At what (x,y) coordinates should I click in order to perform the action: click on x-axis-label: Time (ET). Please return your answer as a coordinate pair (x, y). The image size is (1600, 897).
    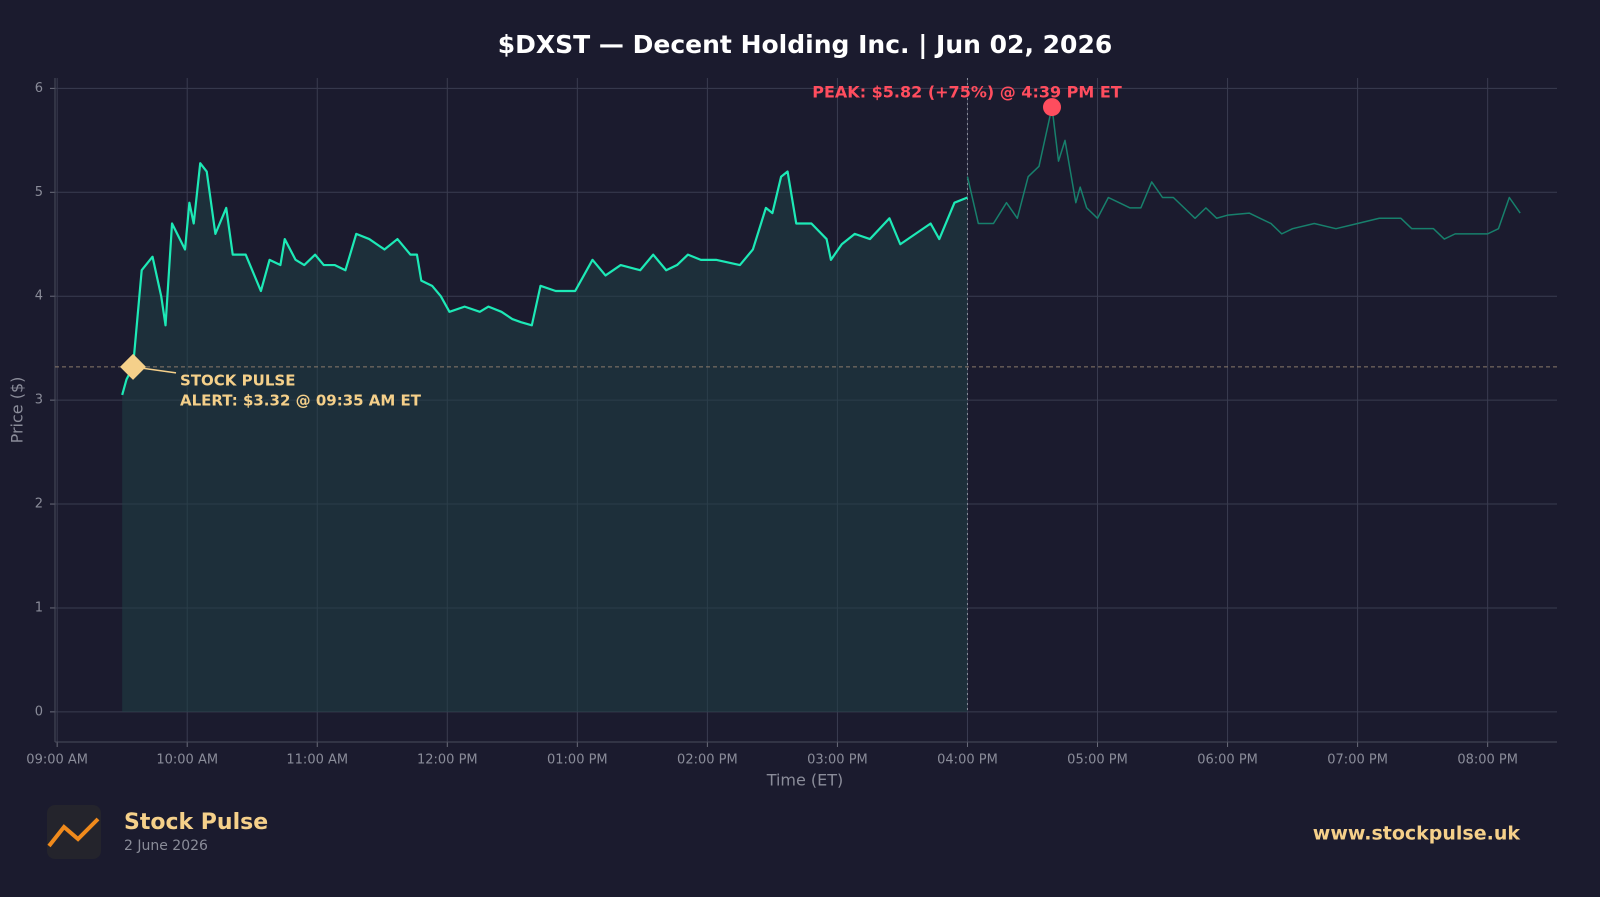
    Looking at the image, I should click on (805, 780).